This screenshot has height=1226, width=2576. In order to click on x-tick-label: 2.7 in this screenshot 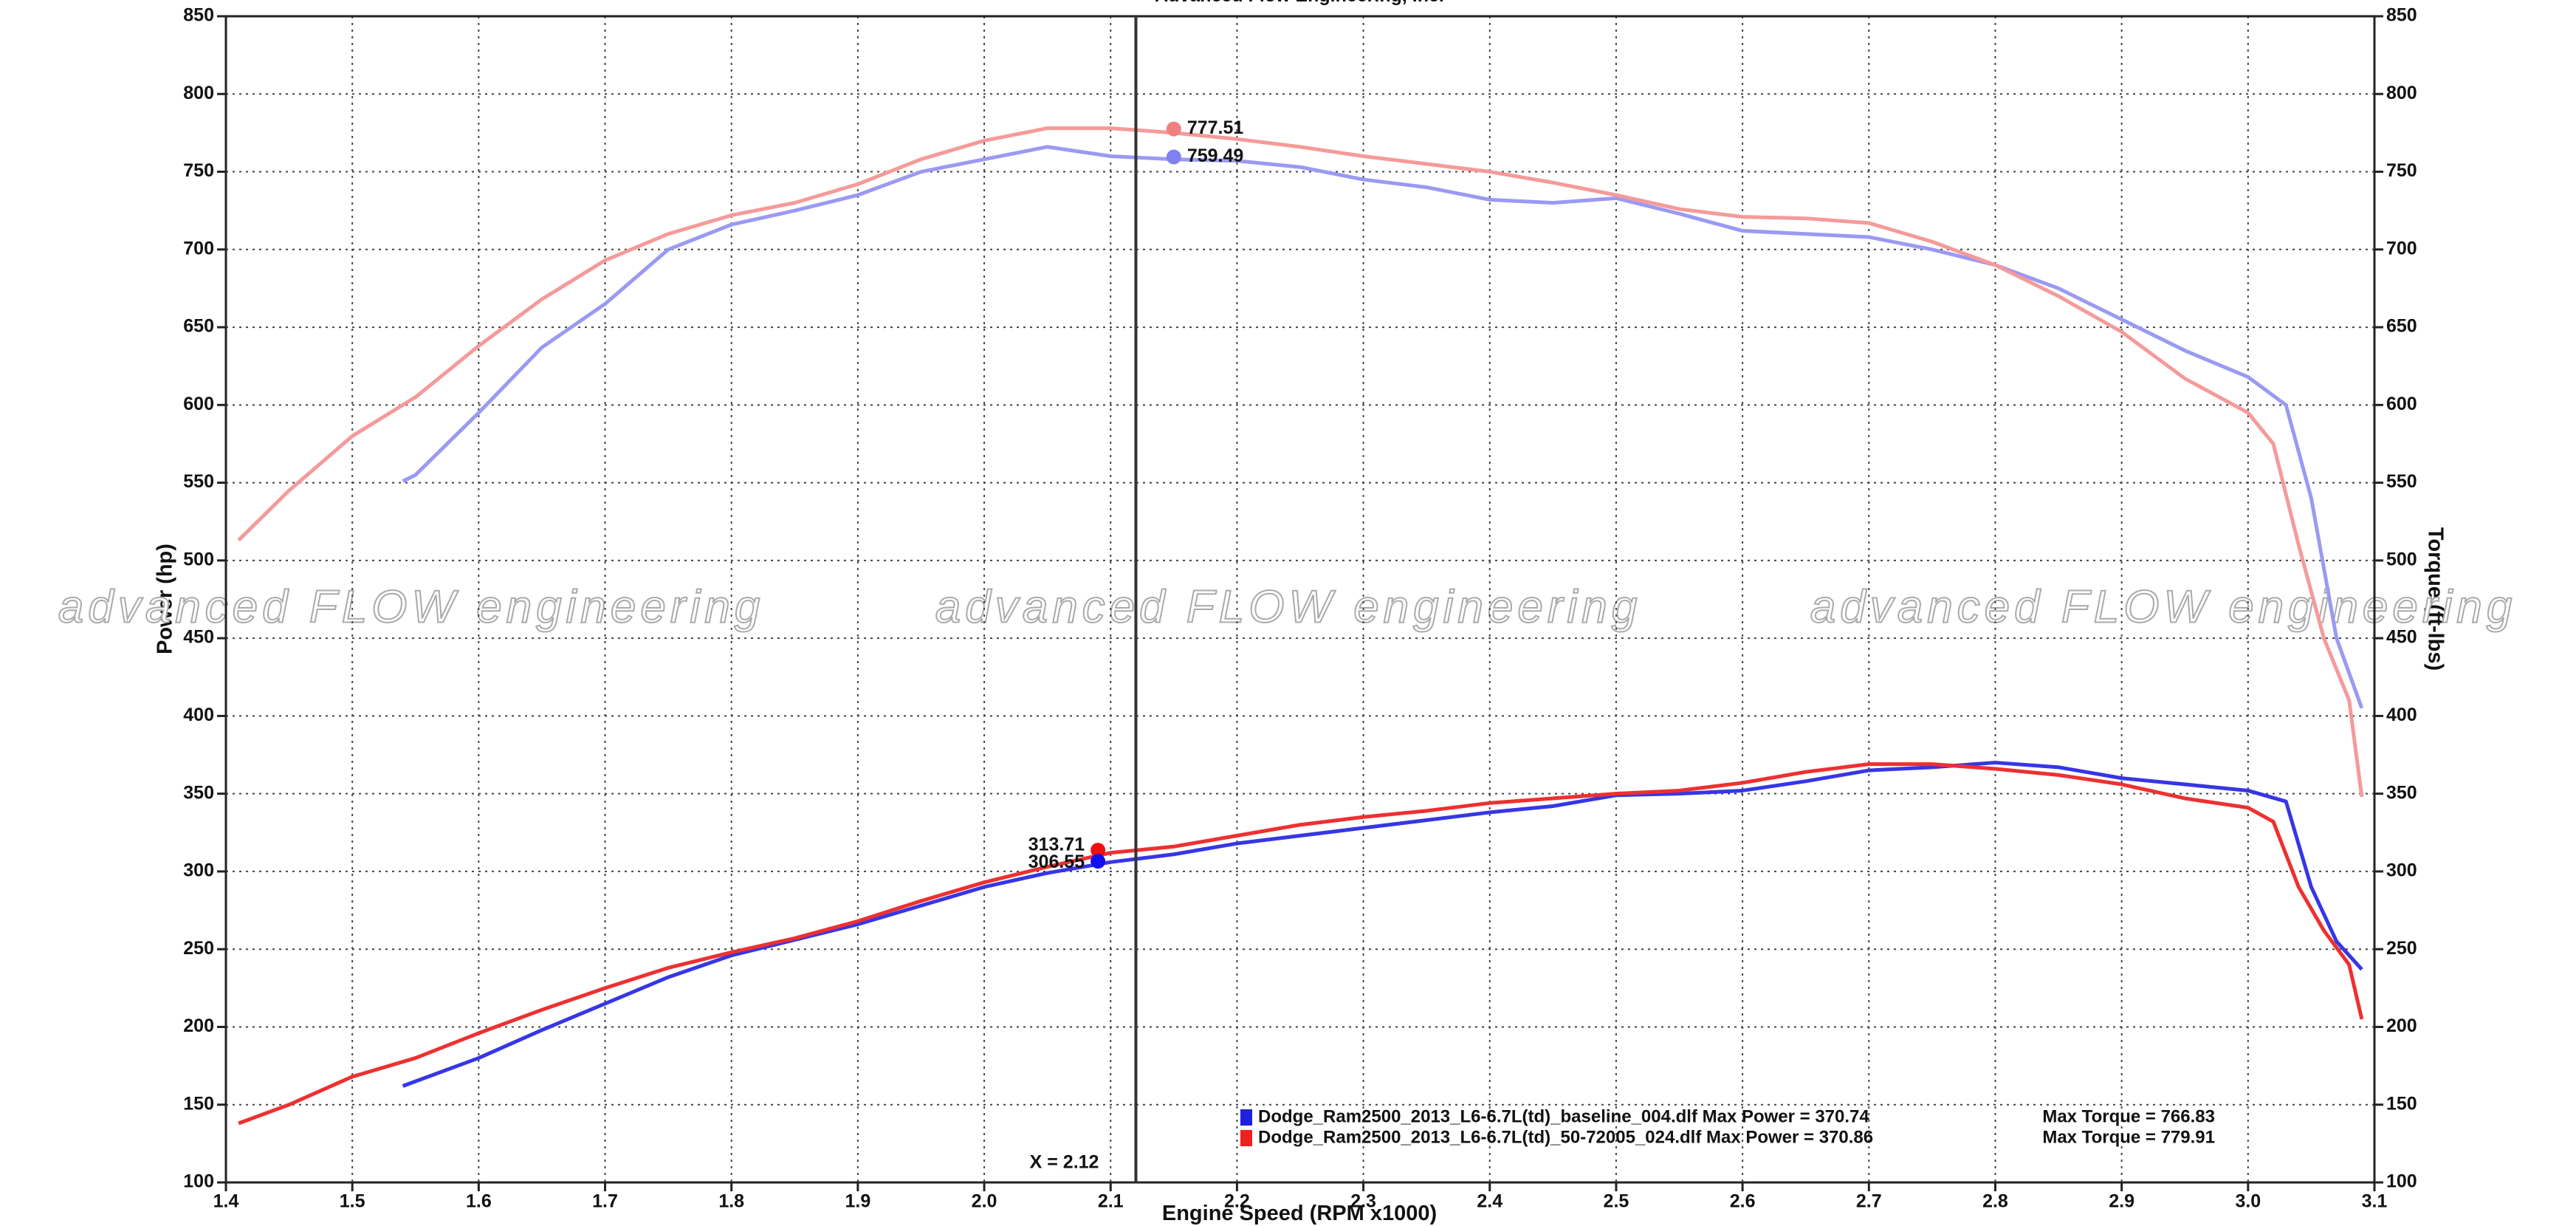, I will do `click(1869, 1201)`.